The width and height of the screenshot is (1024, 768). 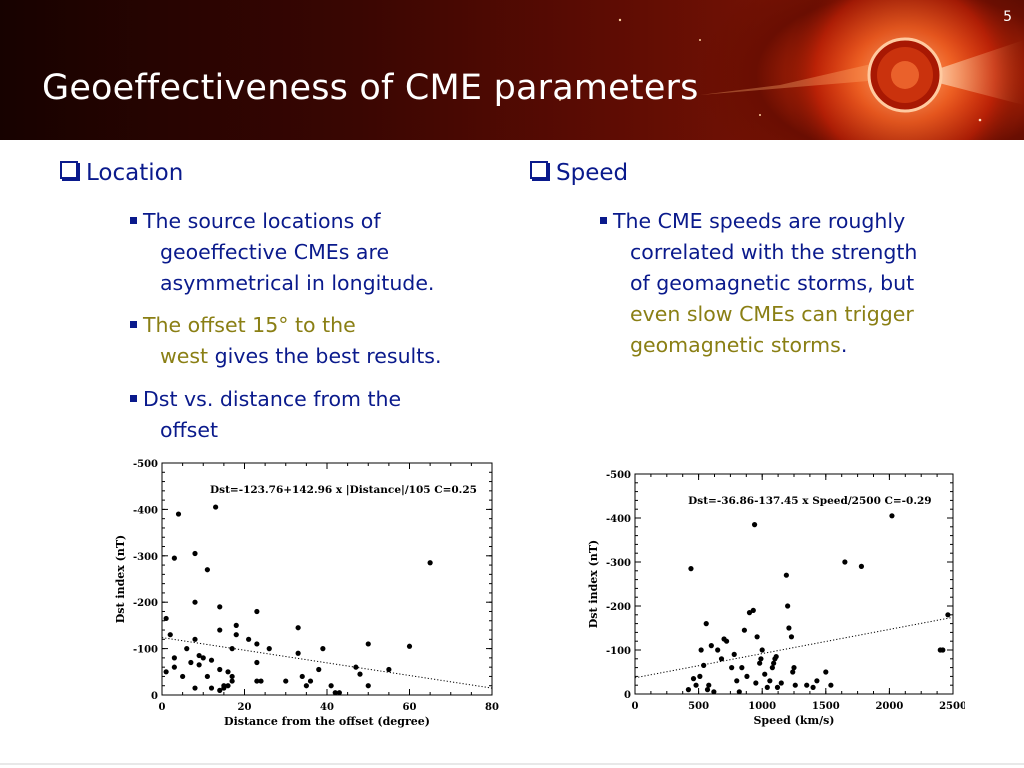 What do you see at coordinates (327, 663) in the screenshot?
I see `regression-line` at bounding box center [327, 663].